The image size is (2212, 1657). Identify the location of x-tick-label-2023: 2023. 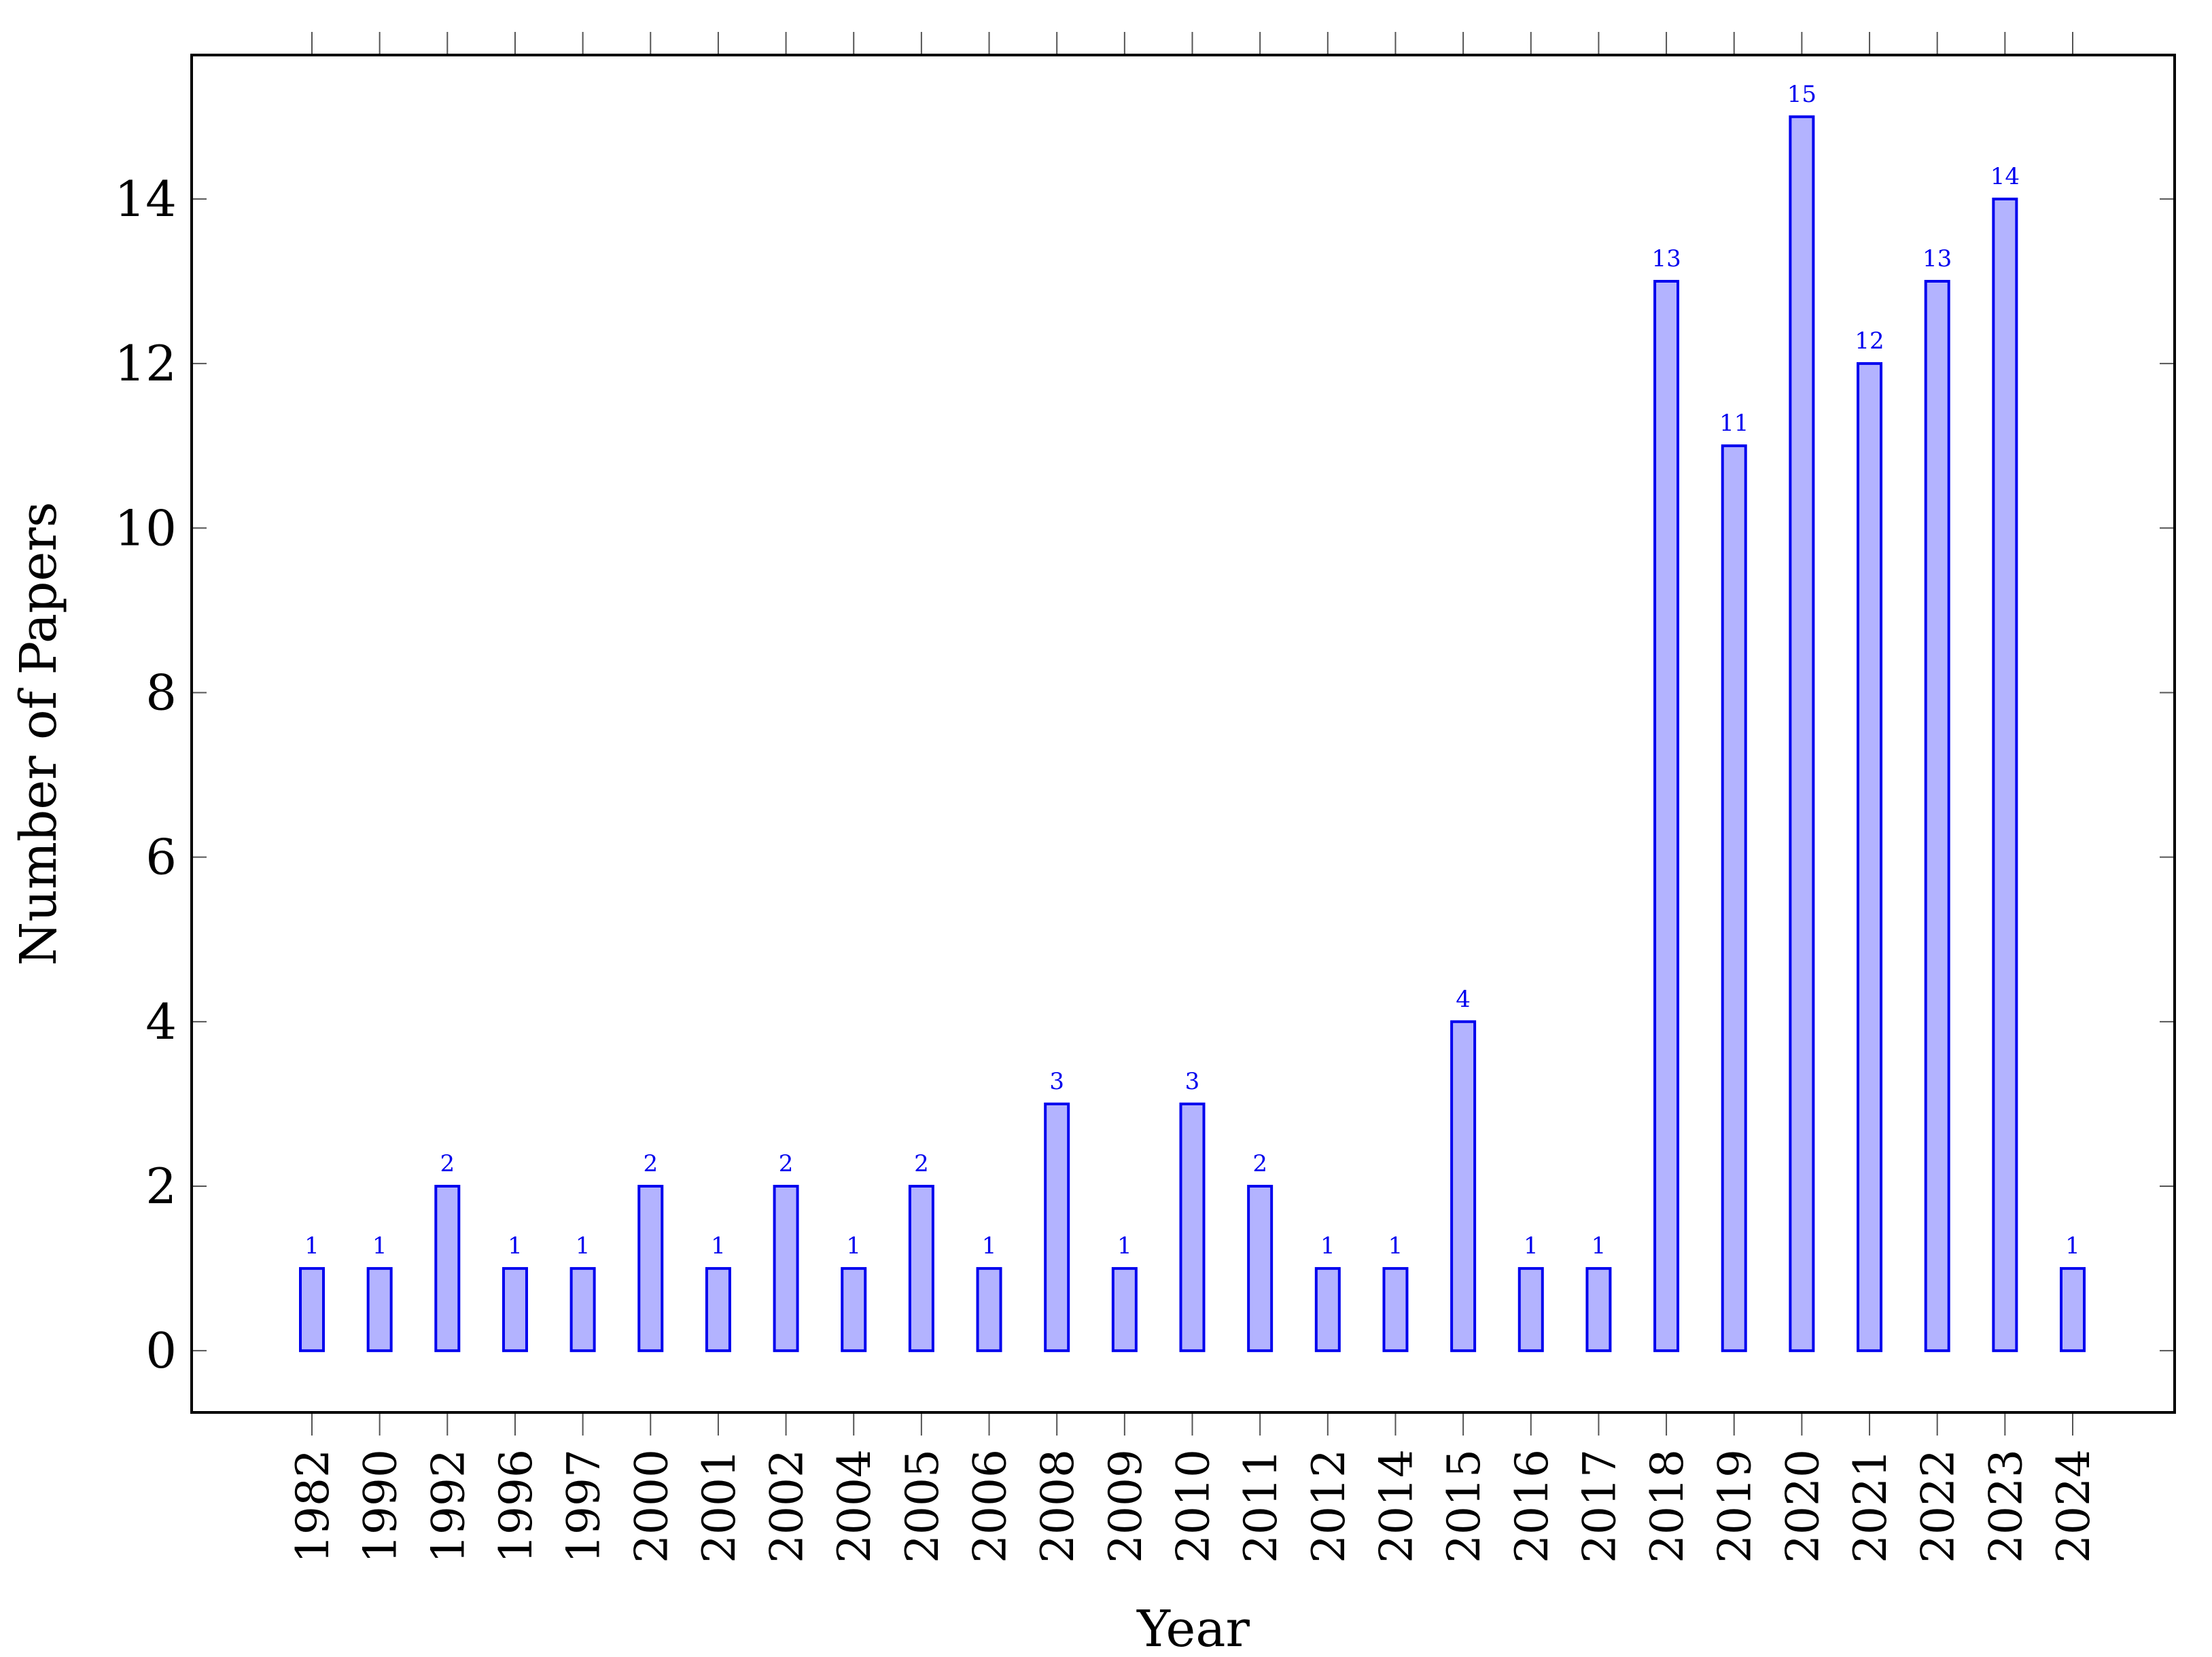
(2006, 1506).